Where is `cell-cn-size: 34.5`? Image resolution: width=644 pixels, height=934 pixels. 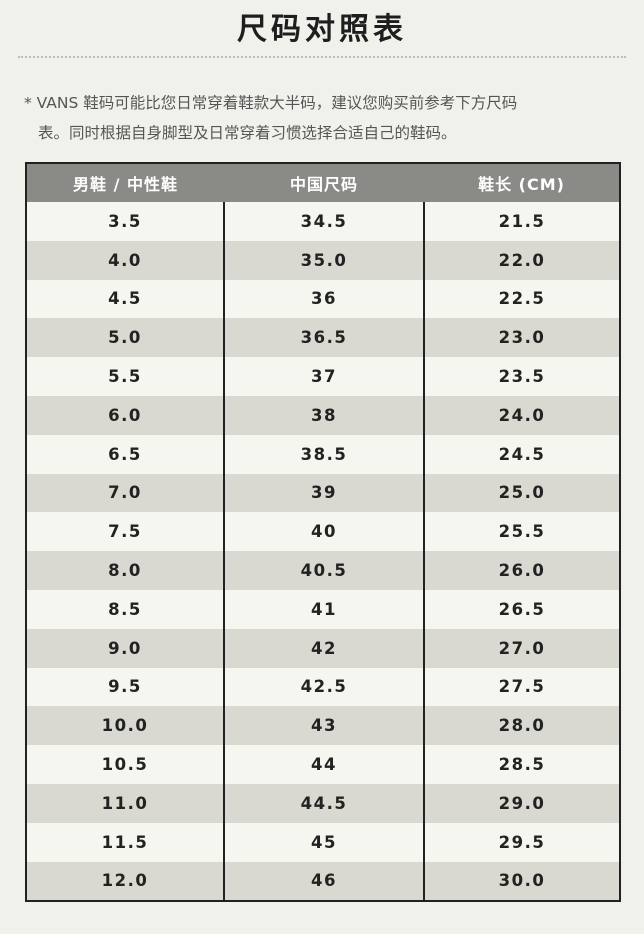 cell-cn-size: 34.5 is located at coordinates (324, 221).